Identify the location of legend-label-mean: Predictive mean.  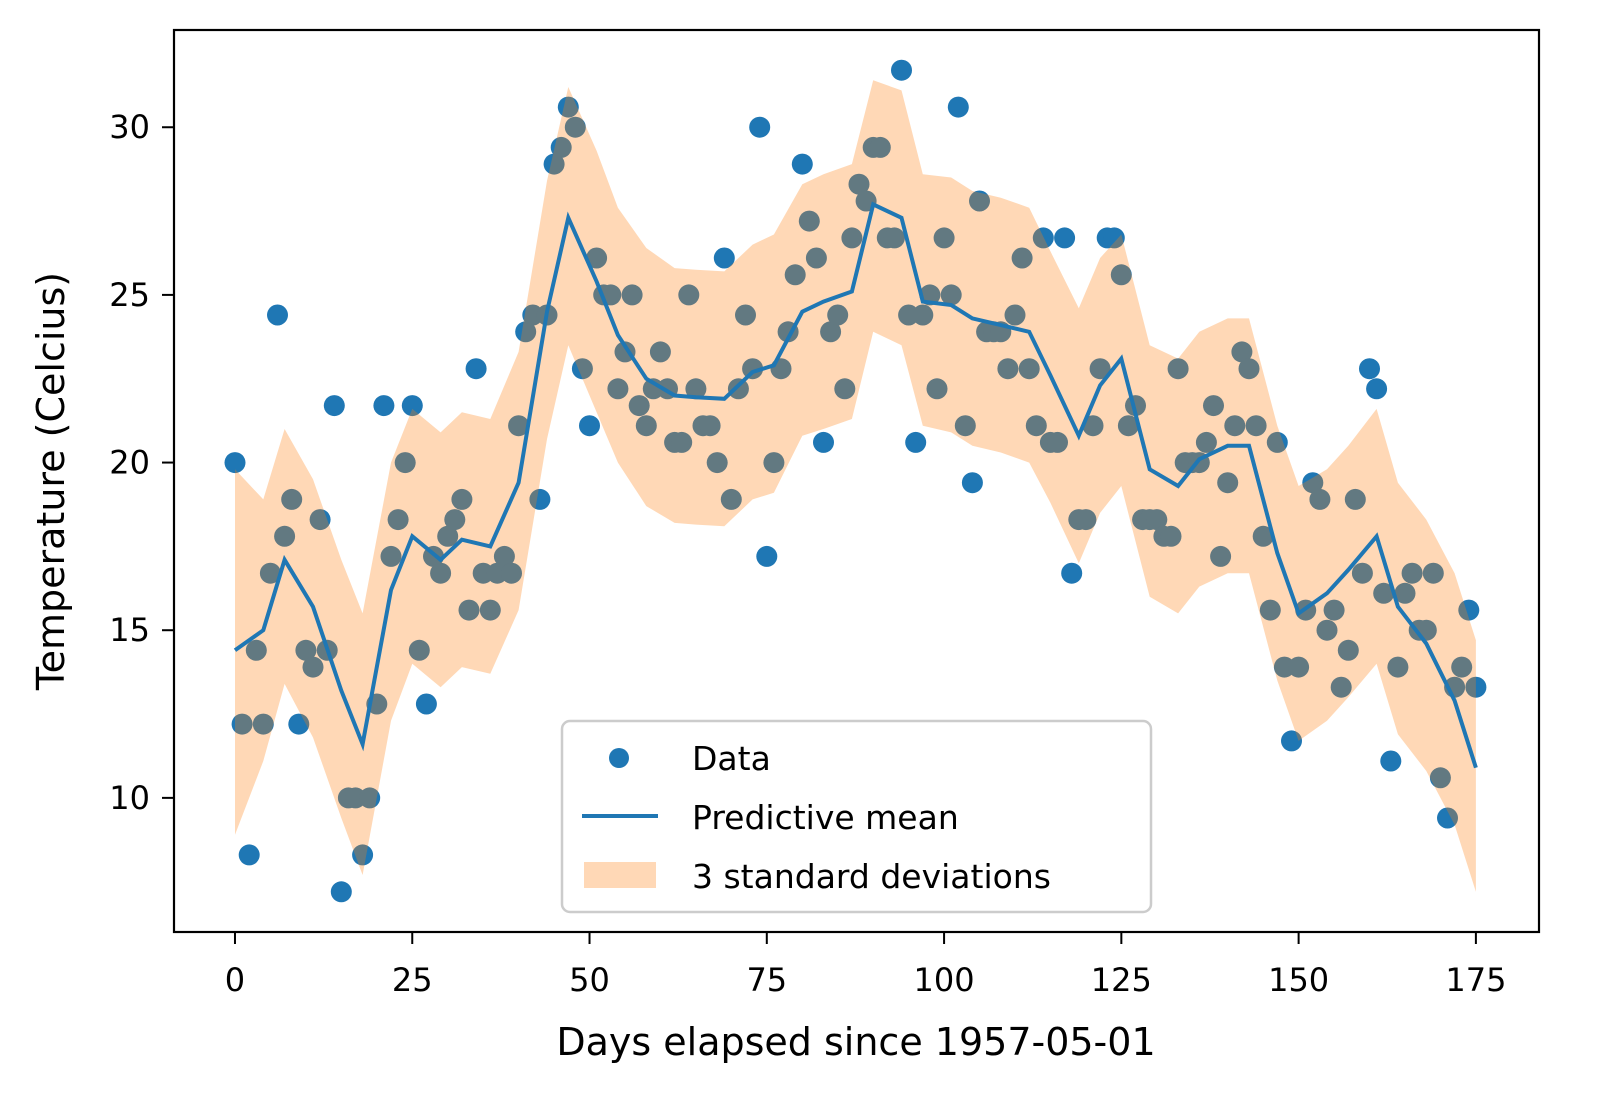
(825, 817).